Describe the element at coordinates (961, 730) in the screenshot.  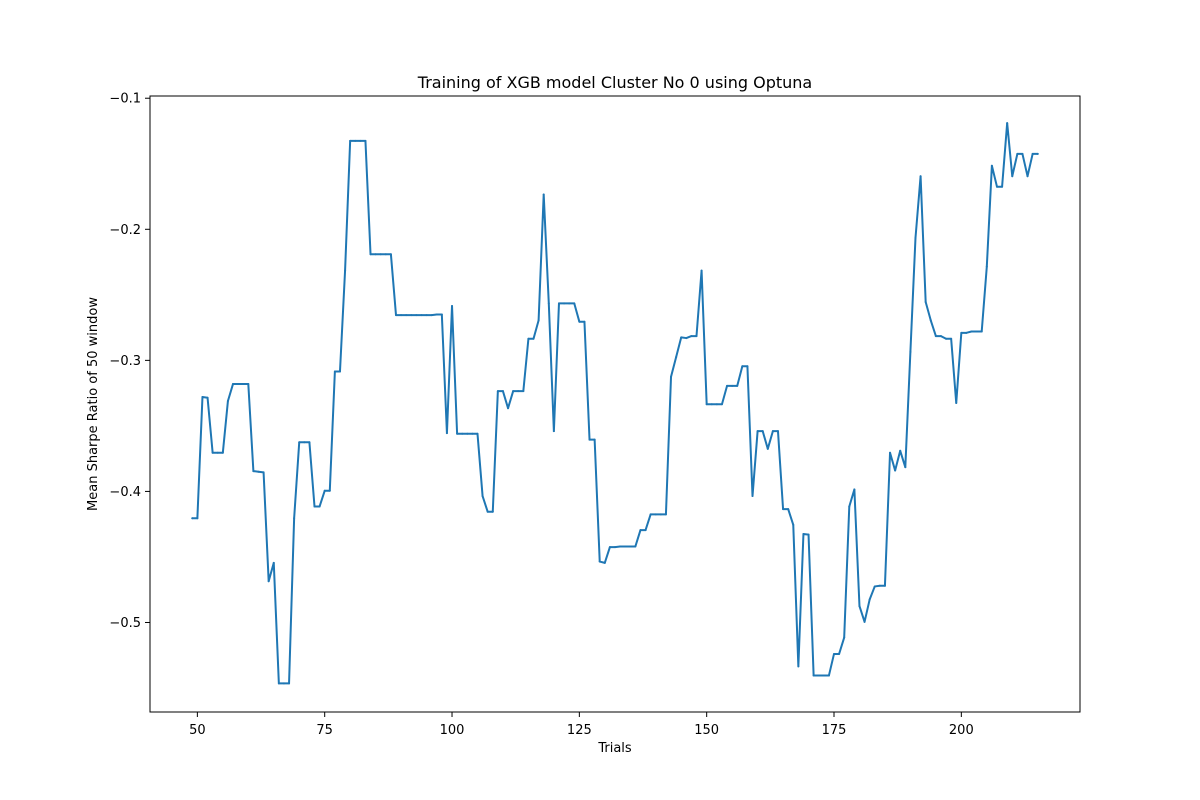
I see `x-tick-label: 200` at that location.